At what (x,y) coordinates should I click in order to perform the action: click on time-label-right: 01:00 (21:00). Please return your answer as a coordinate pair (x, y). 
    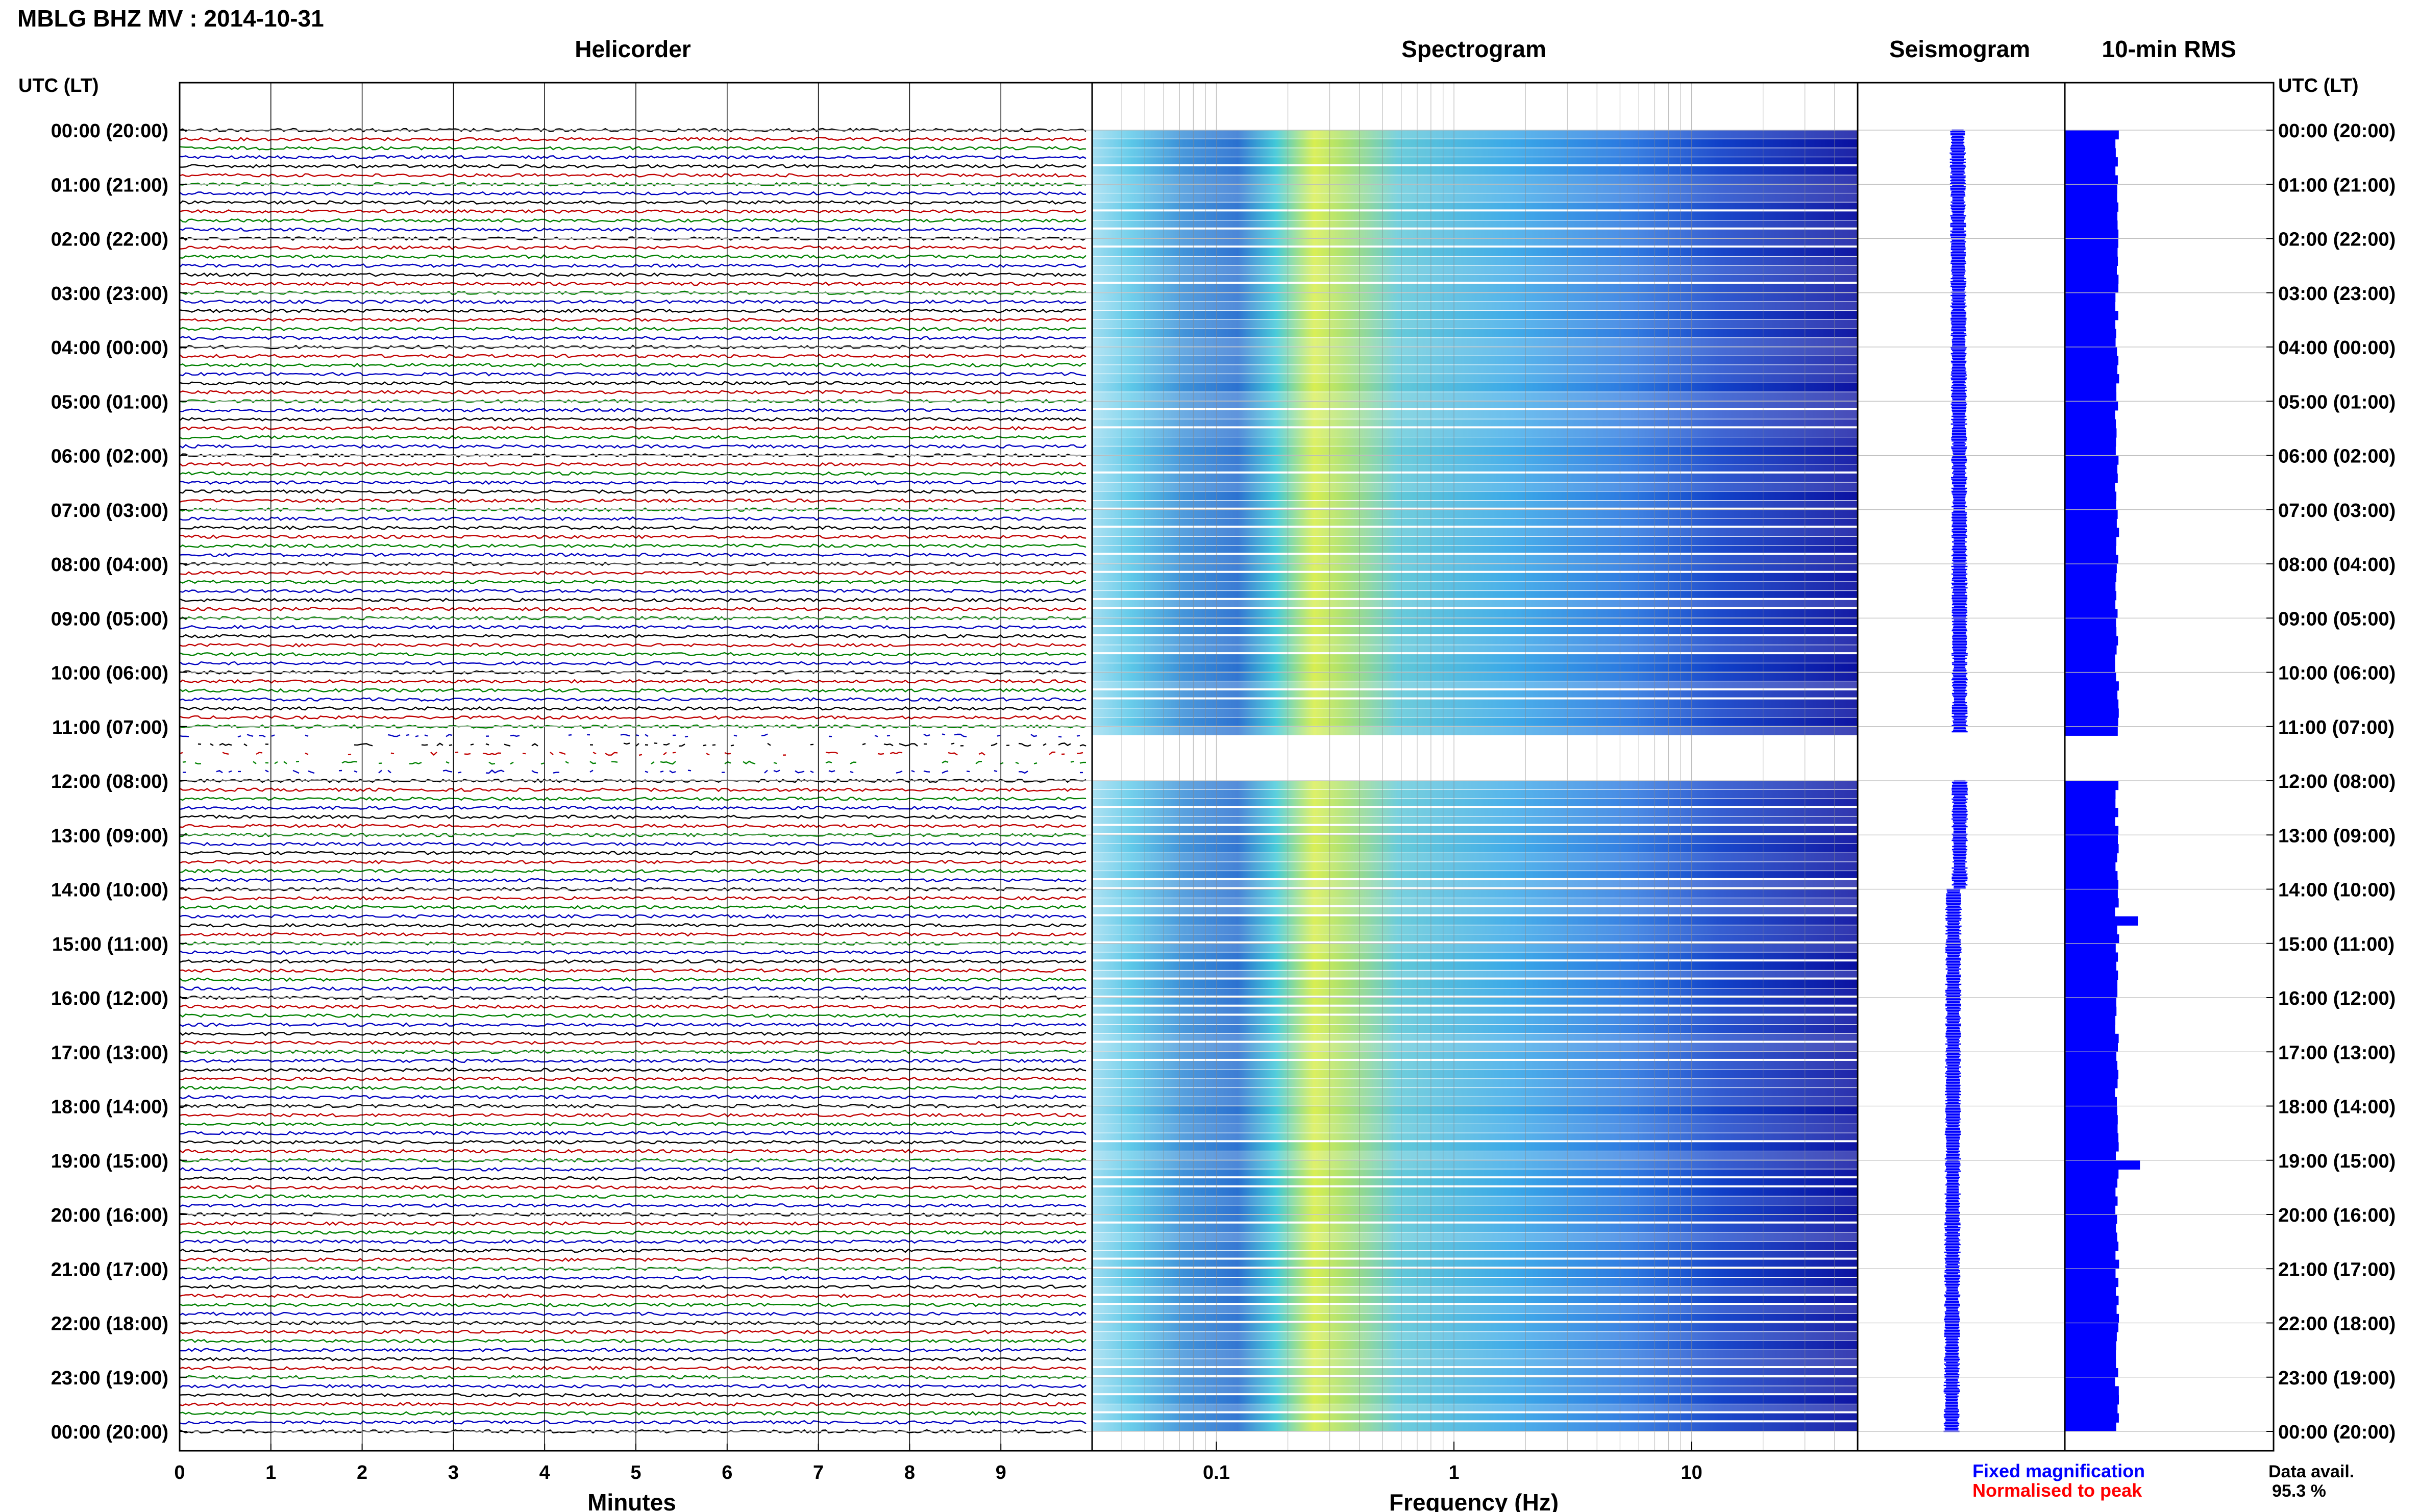
    Looking at the image, I should click on (2337, 185).